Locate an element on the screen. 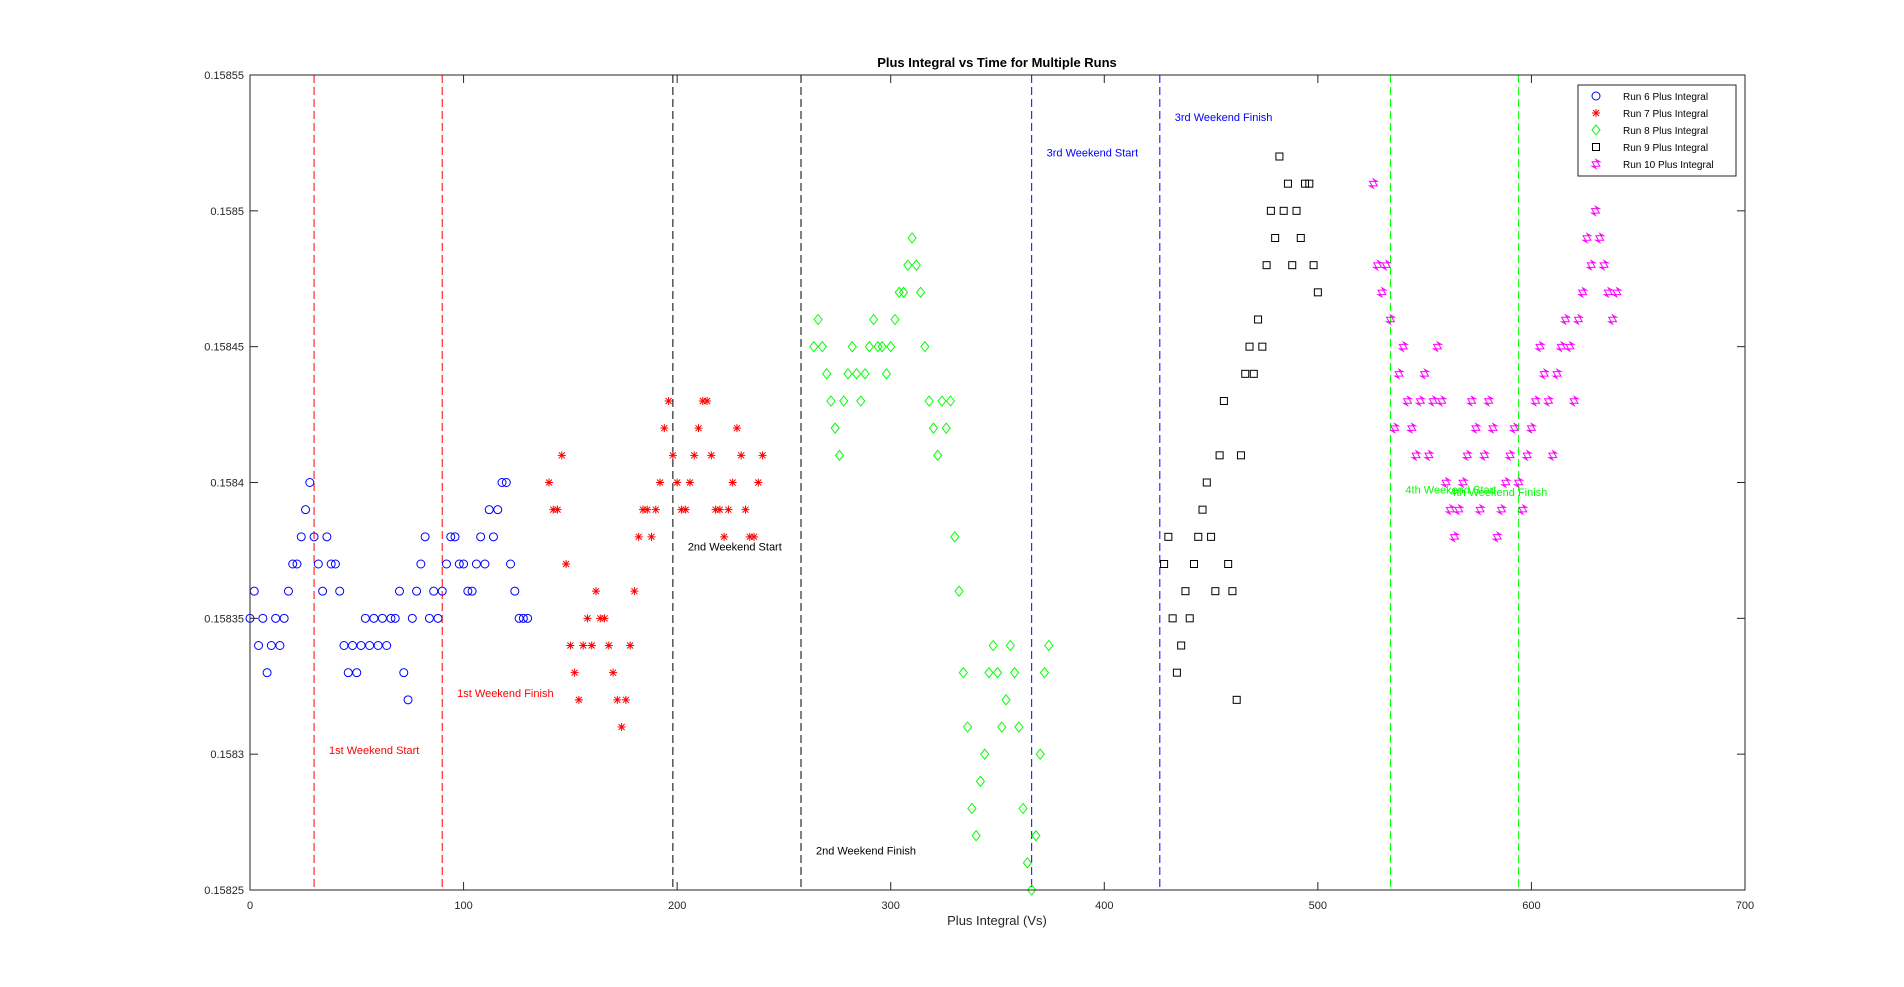  x-tick-label: 300 is located at coordinates (891, 906).